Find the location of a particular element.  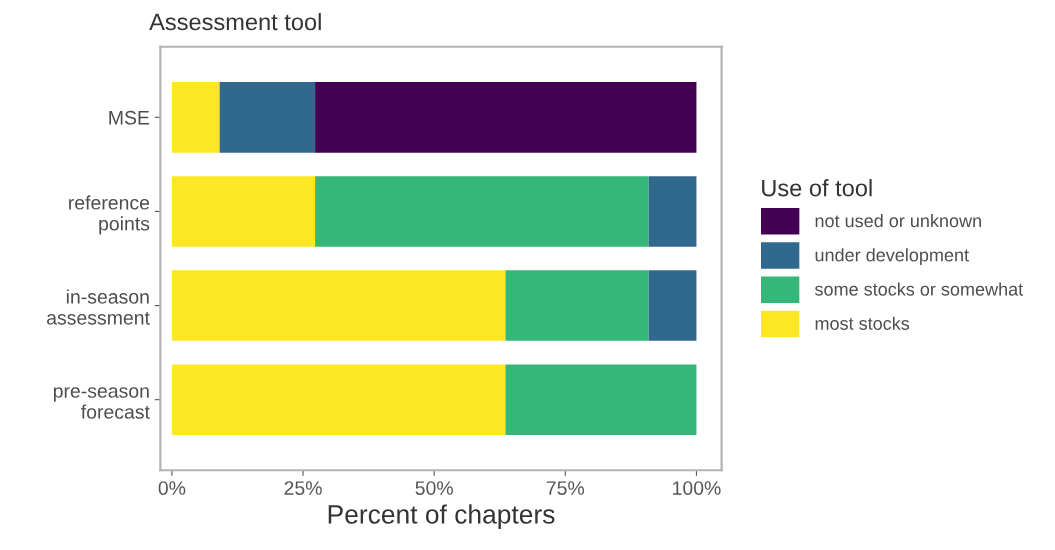

legend-label: not used or unknown is located at coordinates (898, 220).